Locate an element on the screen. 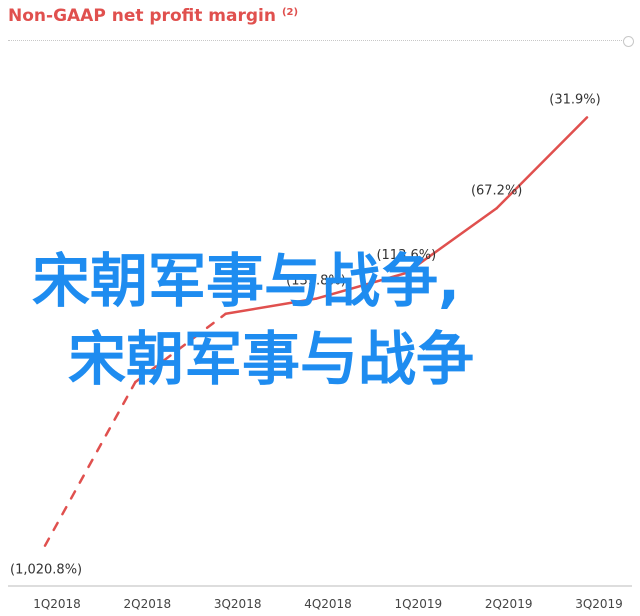 This screenshot has width=640, height=616. x-tick-label: 2Q2018 is located at coordinates (148, 604).